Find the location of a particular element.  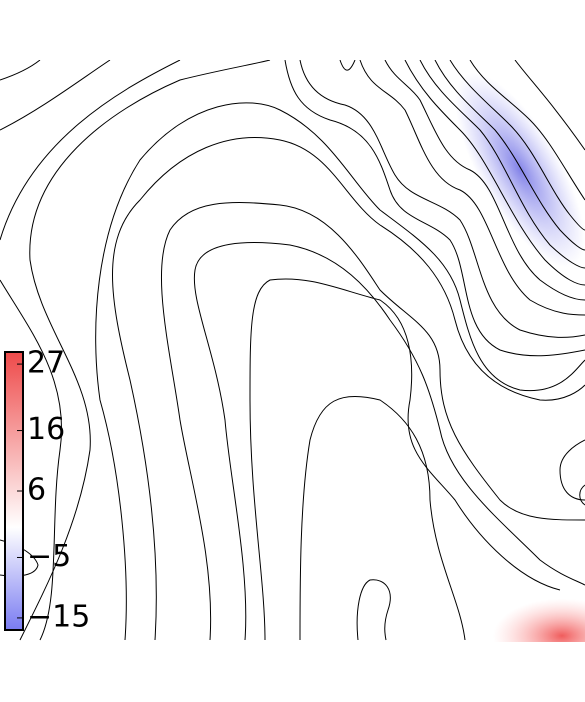

colorbar-tick-label: 16 is located at coordinates (46, 429).